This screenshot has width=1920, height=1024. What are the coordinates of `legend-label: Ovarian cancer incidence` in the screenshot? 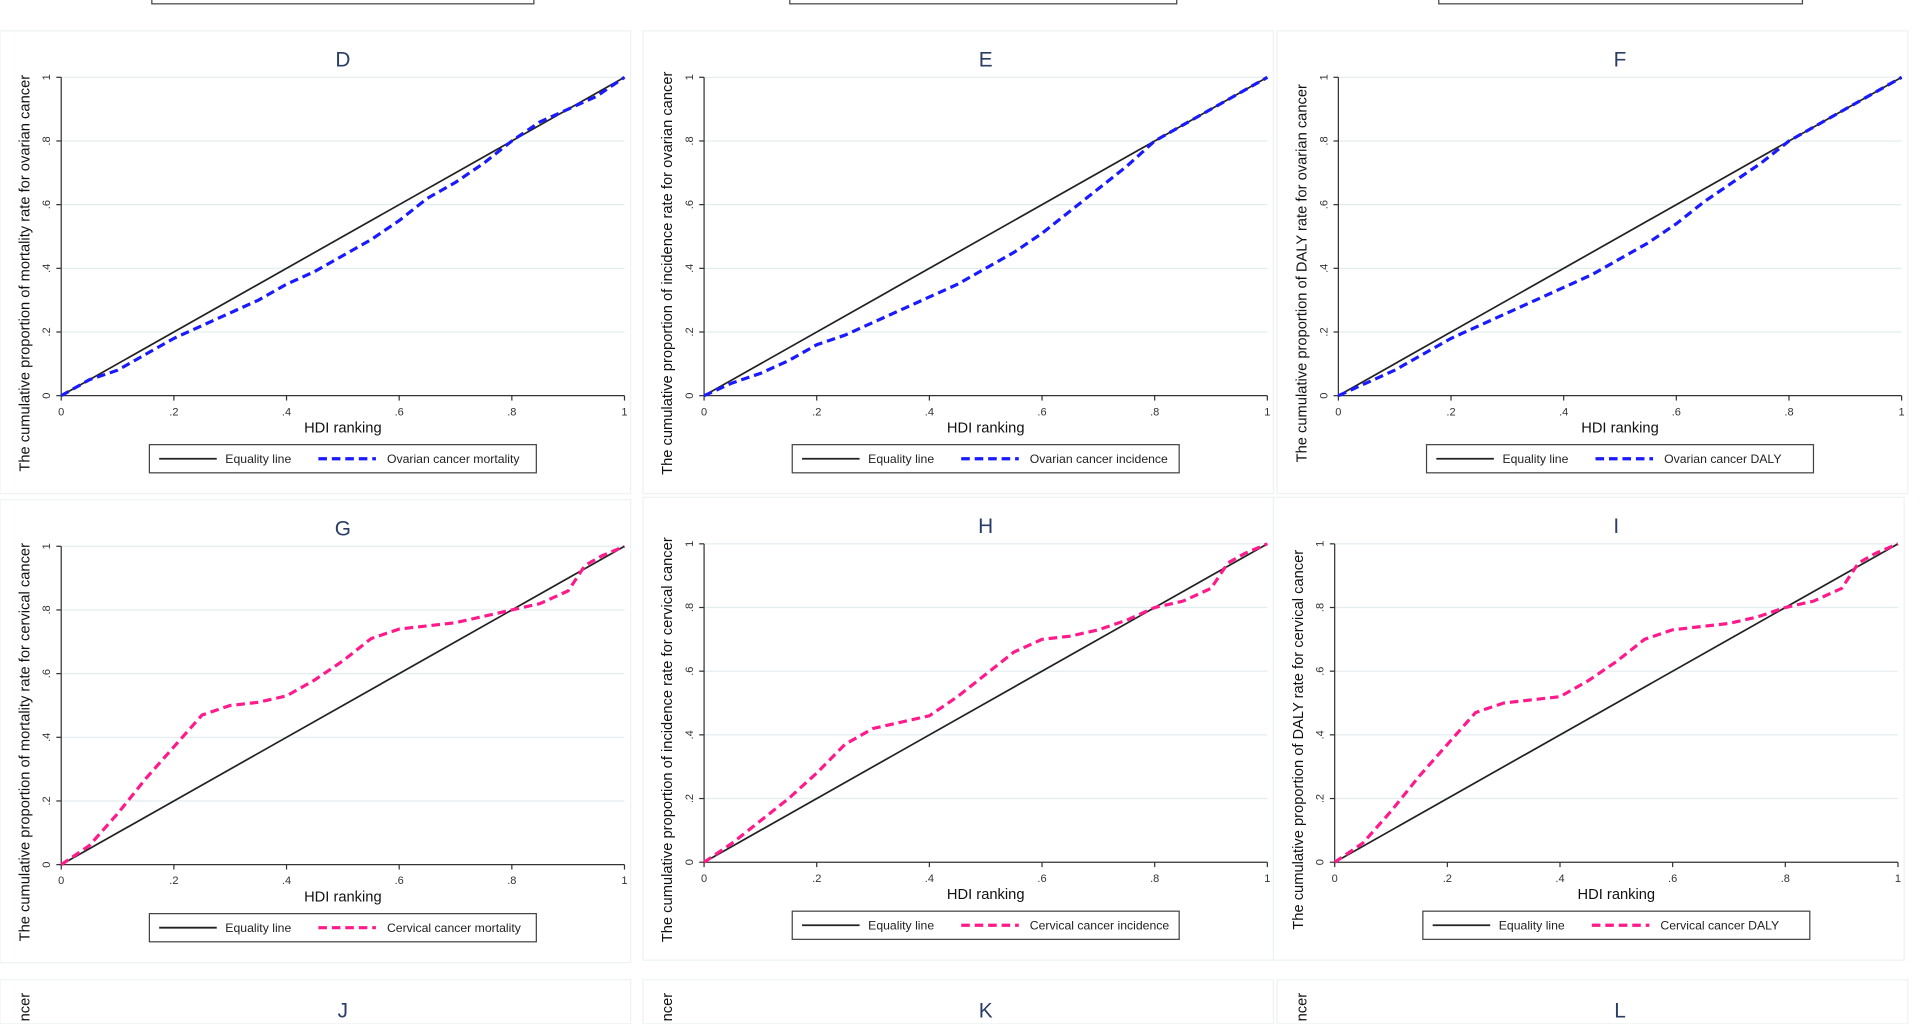 It's located at (1099, 459).